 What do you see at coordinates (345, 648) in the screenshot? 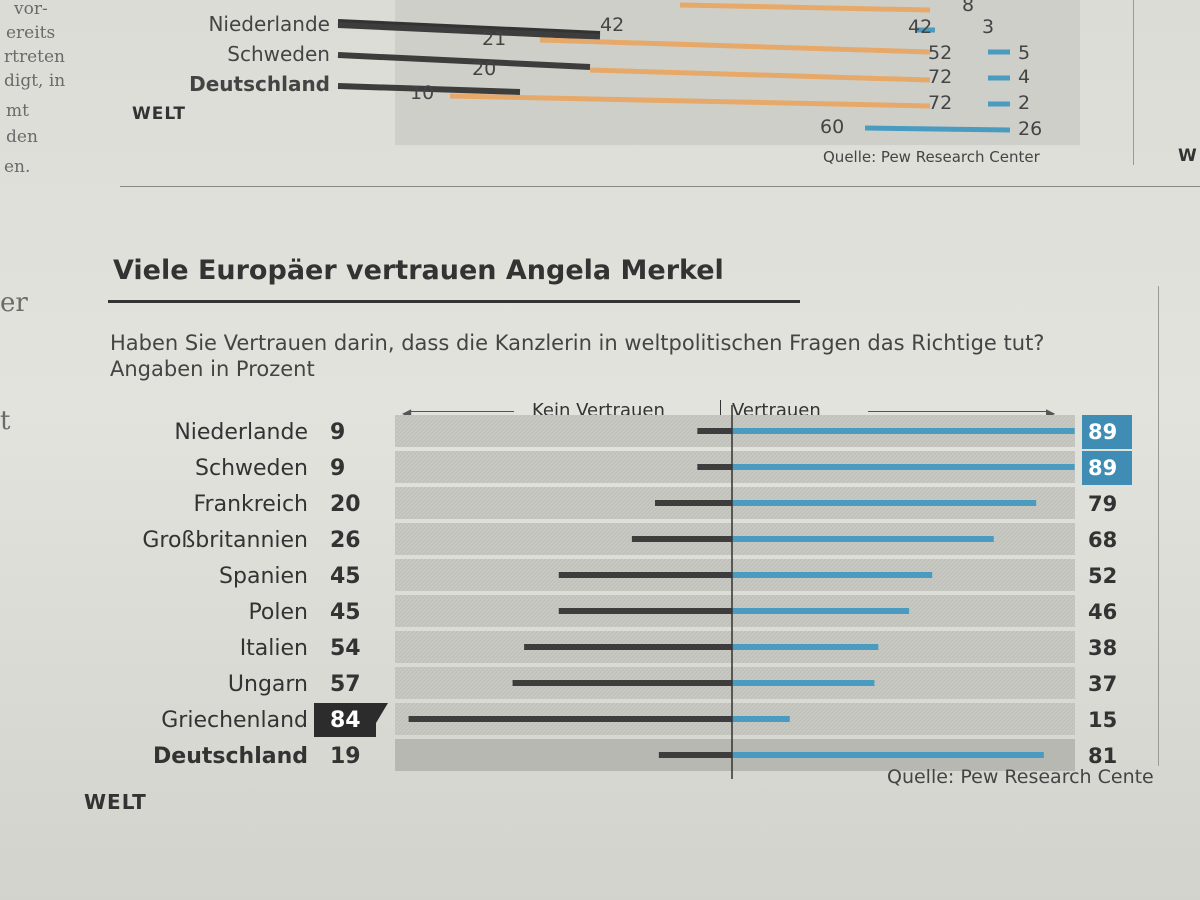
I see `value-kein-vertrauen-italien: 54` at bounding box center [345, 648].